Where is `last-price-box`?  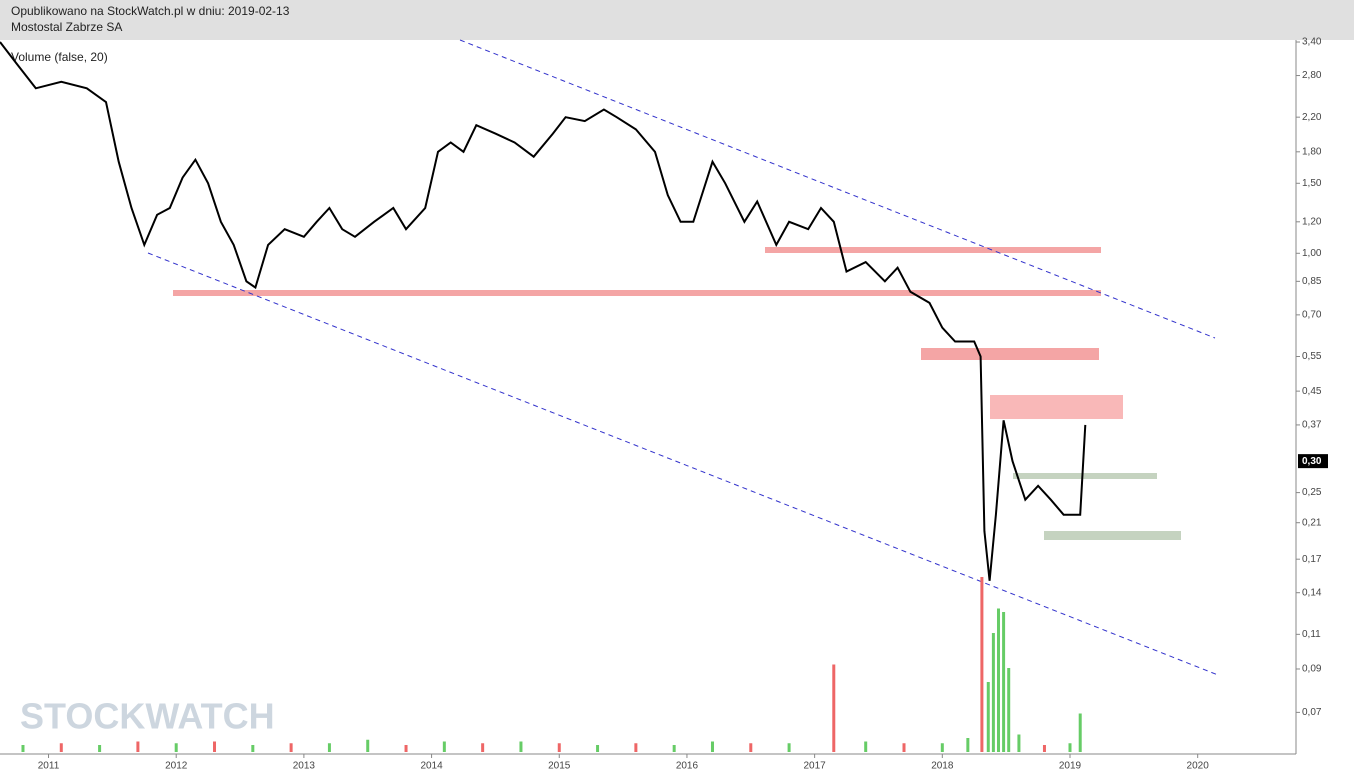 last-price-box is located at coordinates (1313, 461).